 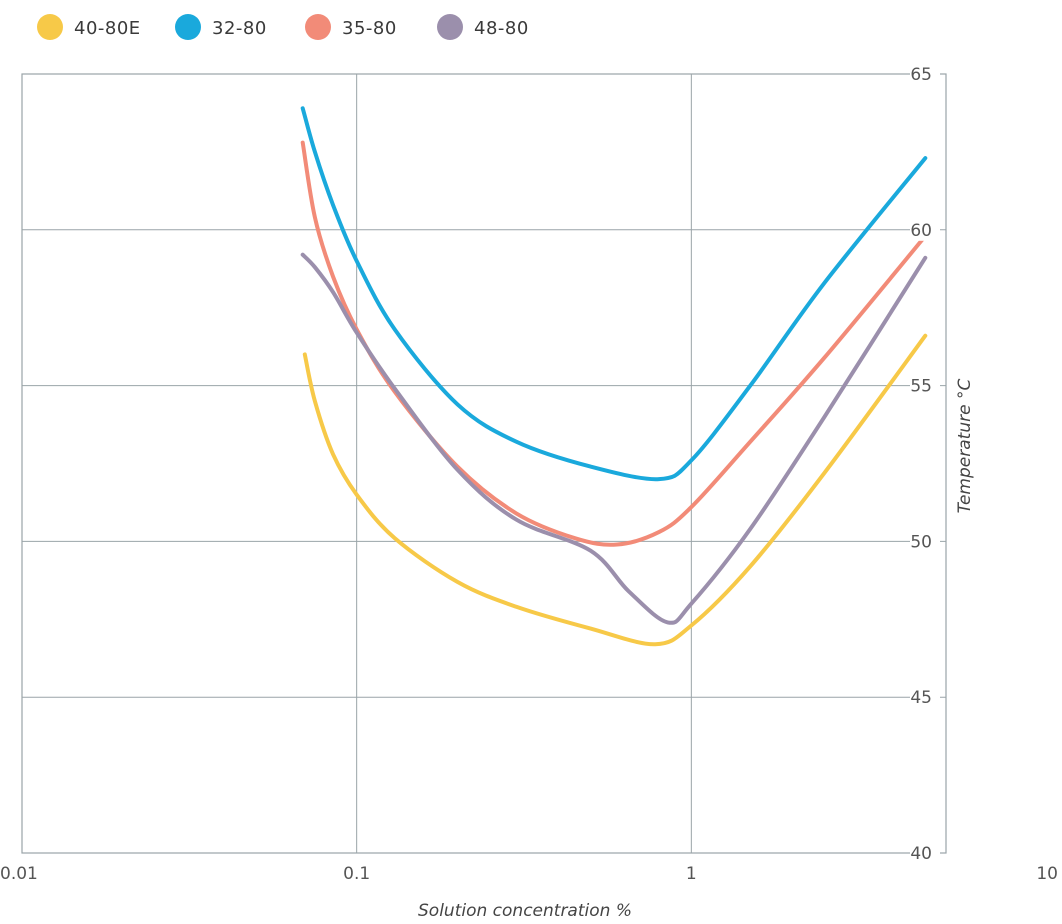 I want to click on legend-label: 35-80, so click(x=369, y=28).